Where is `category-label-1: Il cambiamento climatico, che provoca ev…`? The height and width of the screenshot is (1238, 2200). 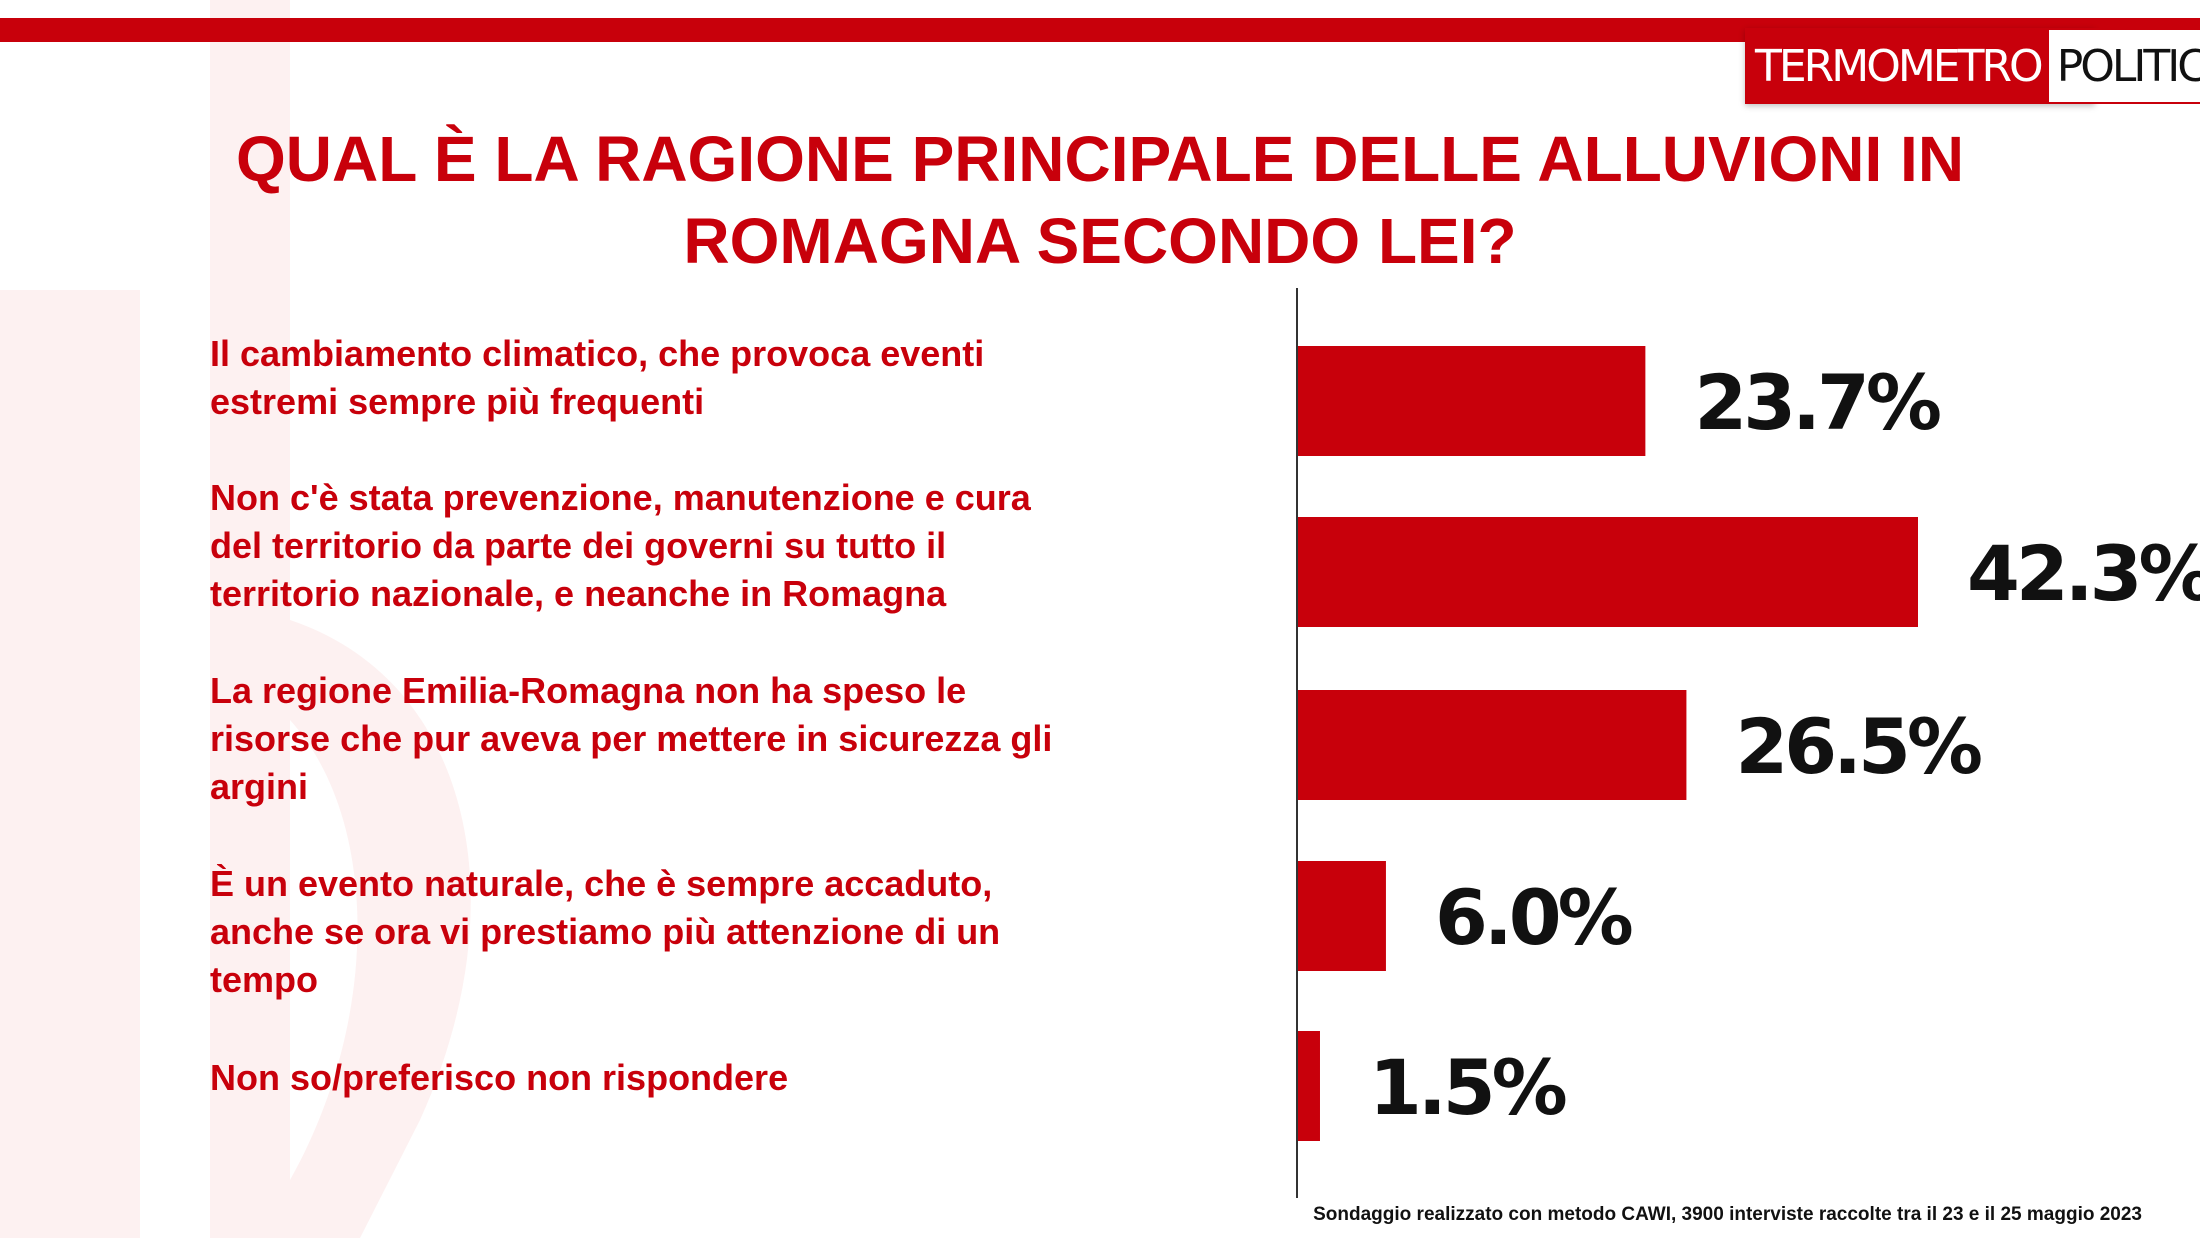
category-label-1: Il cambiamento climatico, che provoca ev… is located at coordinates (725, 378).